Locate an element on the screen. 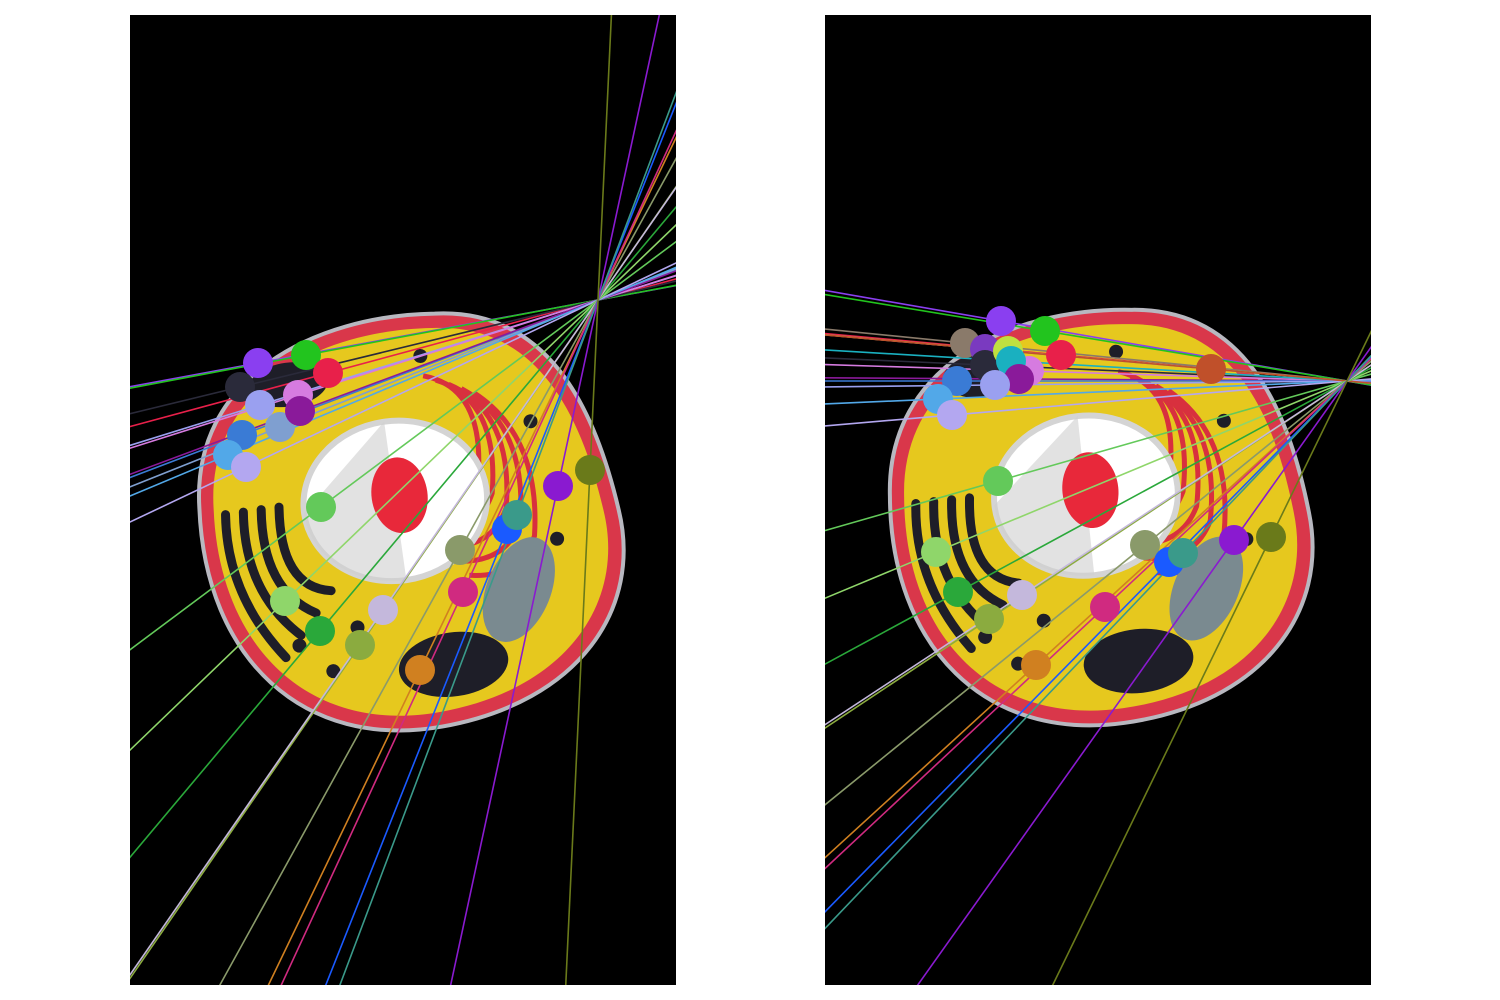  vacuole is located at coordinates (518, 589).